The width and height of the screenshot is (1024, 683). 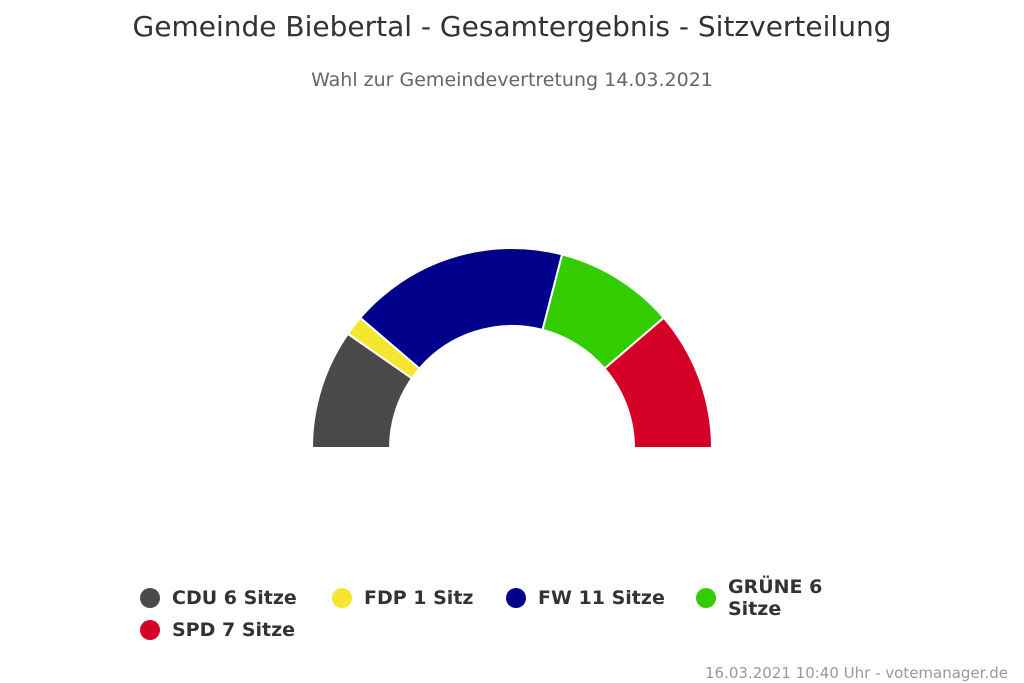 I want to click on legend-item-fdp: FDP 1 Sitz, so click(x=408, y=598).